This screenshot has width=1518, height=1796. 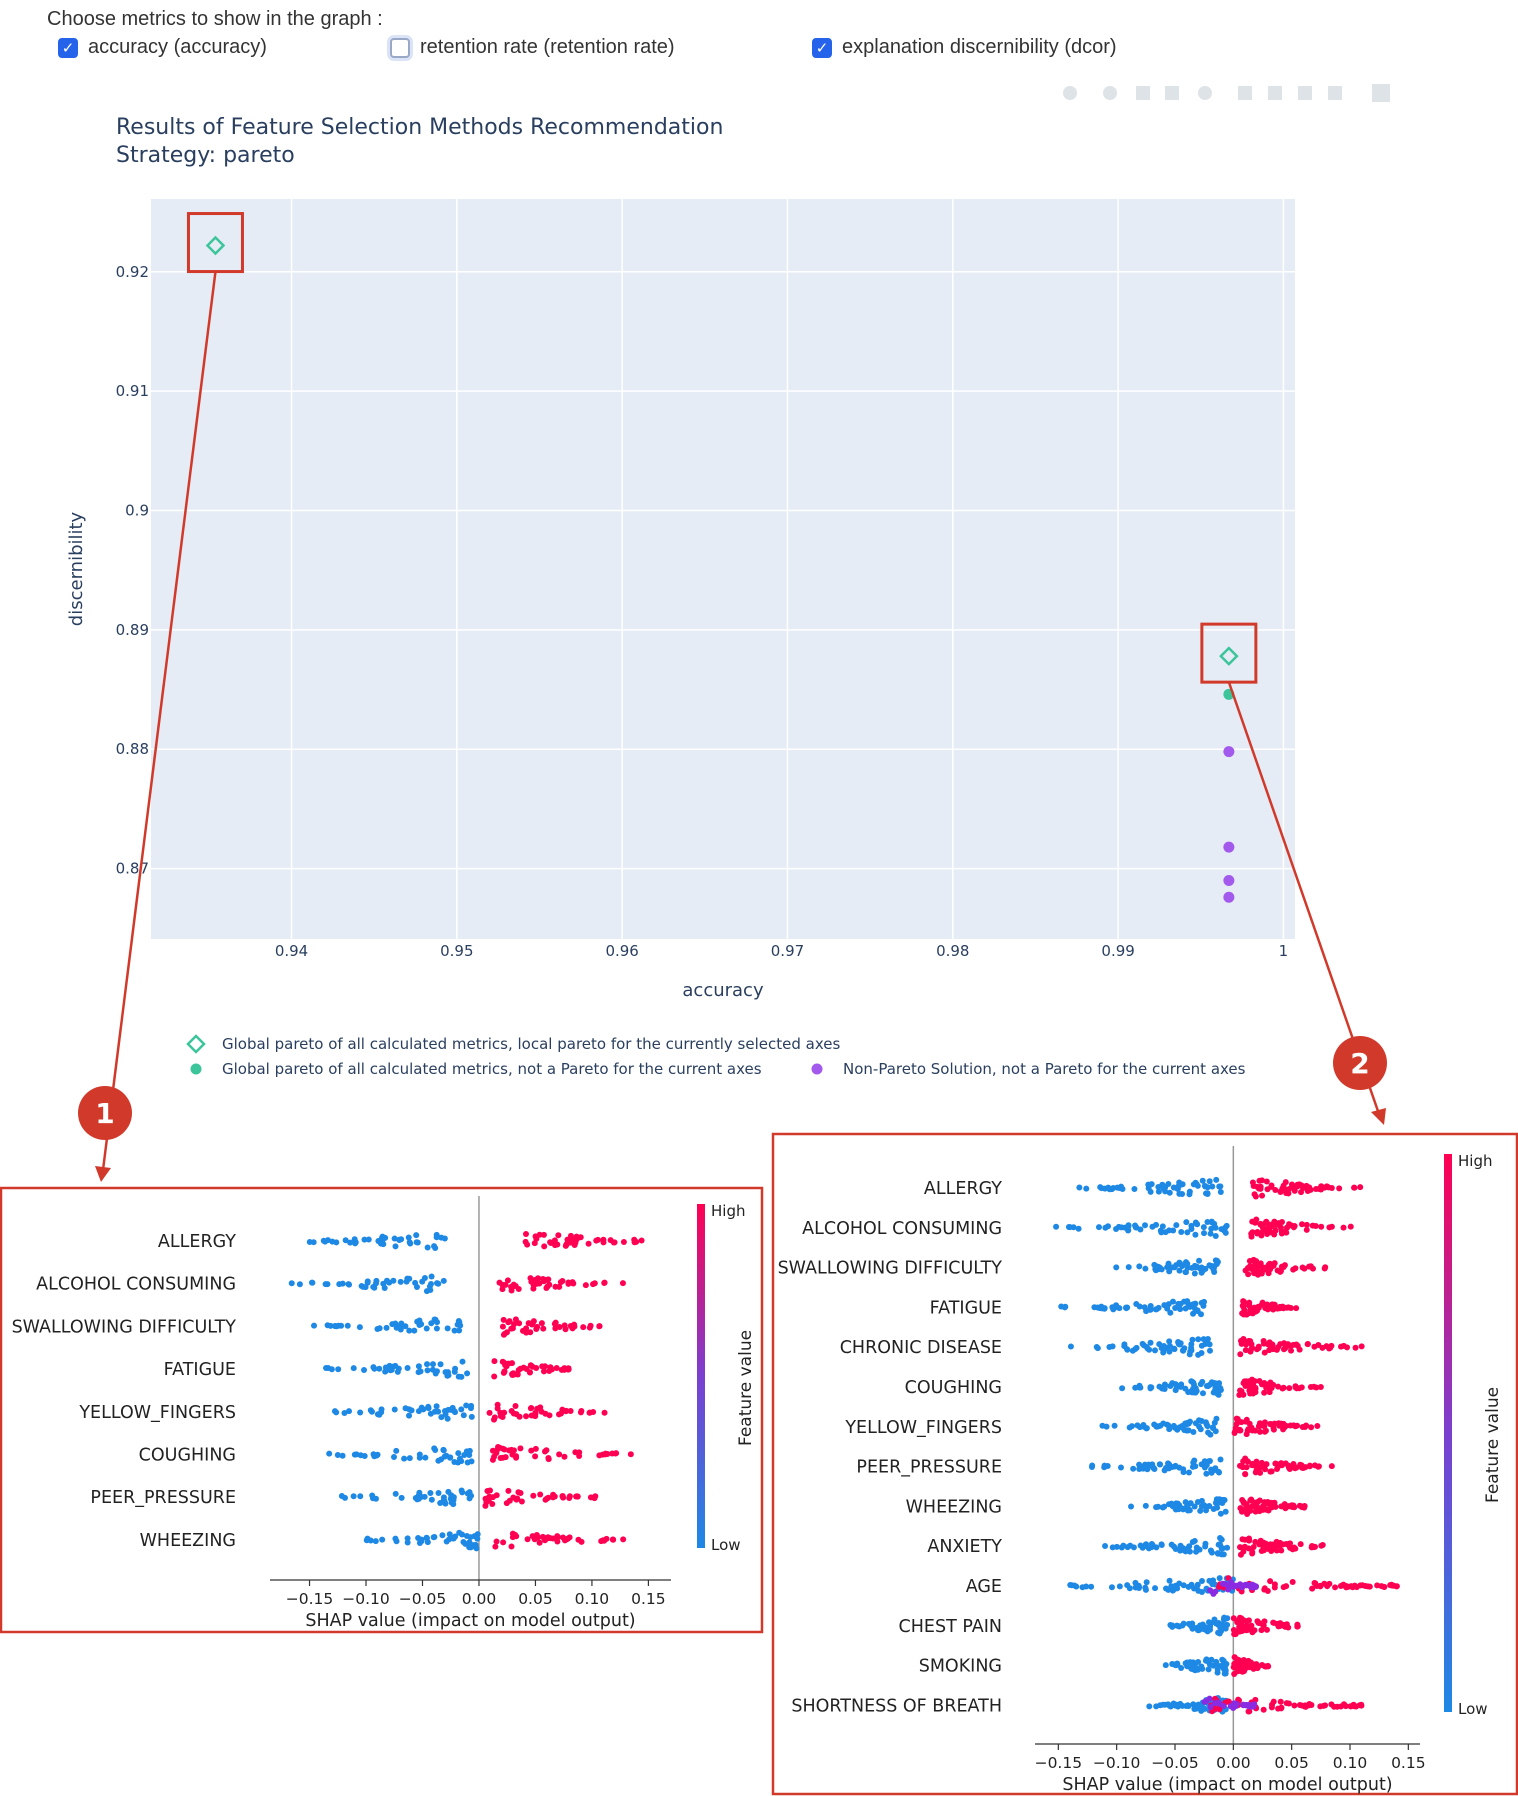 What do you see at coordinates (400, 47) in the screenshot?
I see `checkbox-unchecked-icon` at bounding box center [400, 47].